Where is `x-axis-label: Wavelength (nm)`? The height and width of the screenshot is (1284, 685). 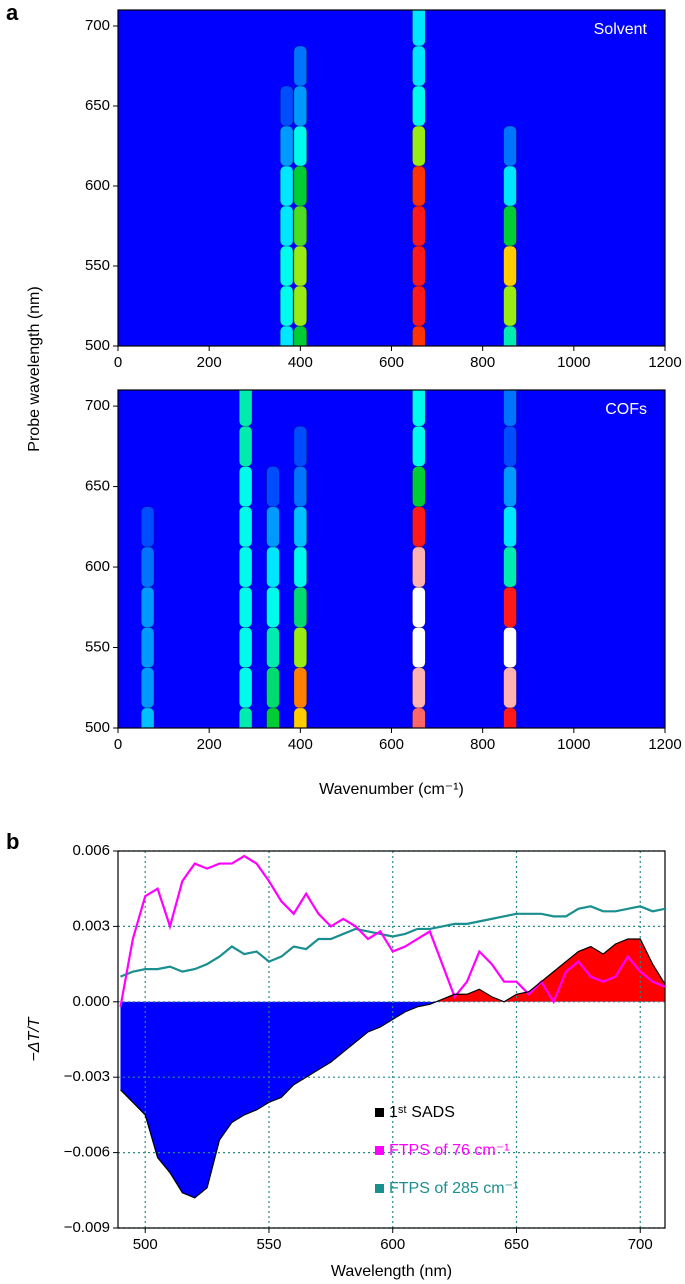
x-axis-label: Wavelength (nm) is located at coordinates (391, 1271).